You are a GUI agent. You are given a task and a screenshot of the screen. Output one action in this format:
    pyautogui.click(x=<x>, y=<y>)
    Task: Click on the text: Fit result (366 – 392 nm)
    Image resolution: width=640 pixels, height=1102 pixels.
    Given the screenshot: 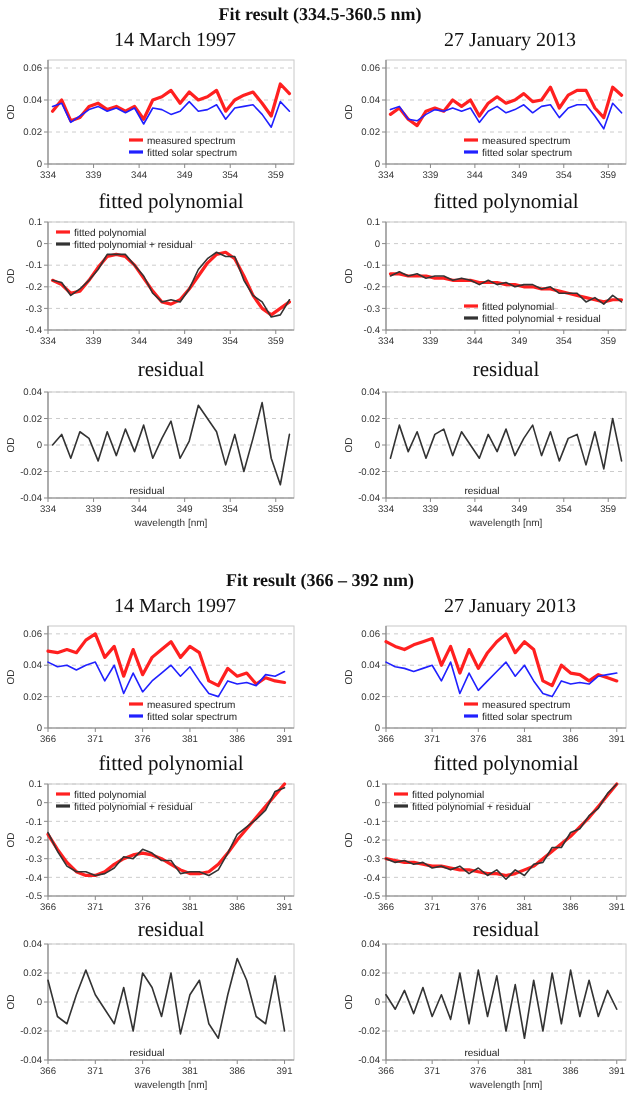 What is the action you would take?
    pyautogui.click(x=320, y=580)
    